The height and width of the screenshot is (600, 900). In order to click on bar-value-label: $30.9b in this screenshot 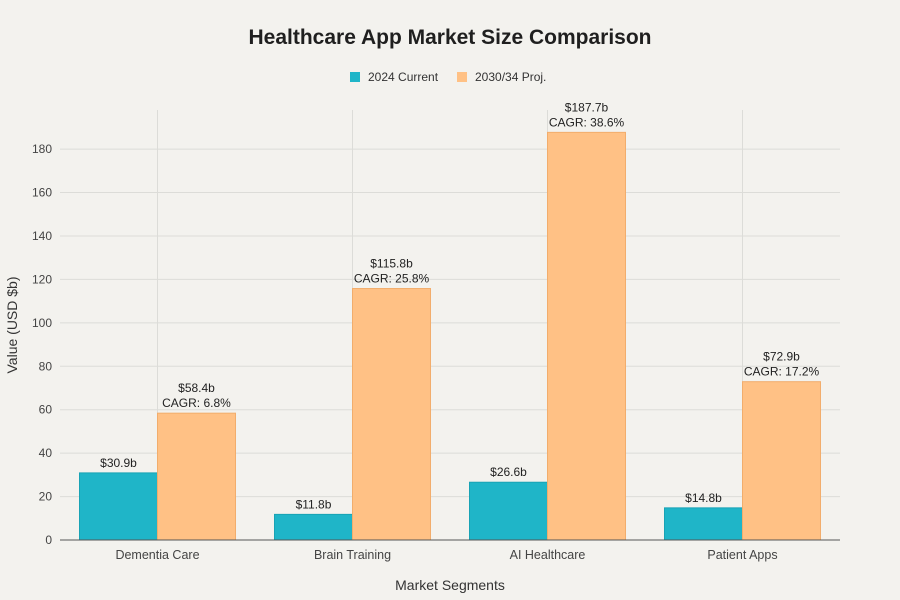, I will do `click(118, 463)`.